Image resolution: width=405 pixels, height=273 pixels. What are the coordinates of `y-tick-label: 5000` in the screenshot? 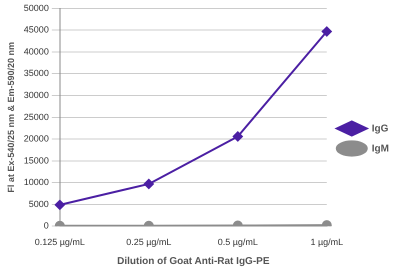 It's located at (38, 203).